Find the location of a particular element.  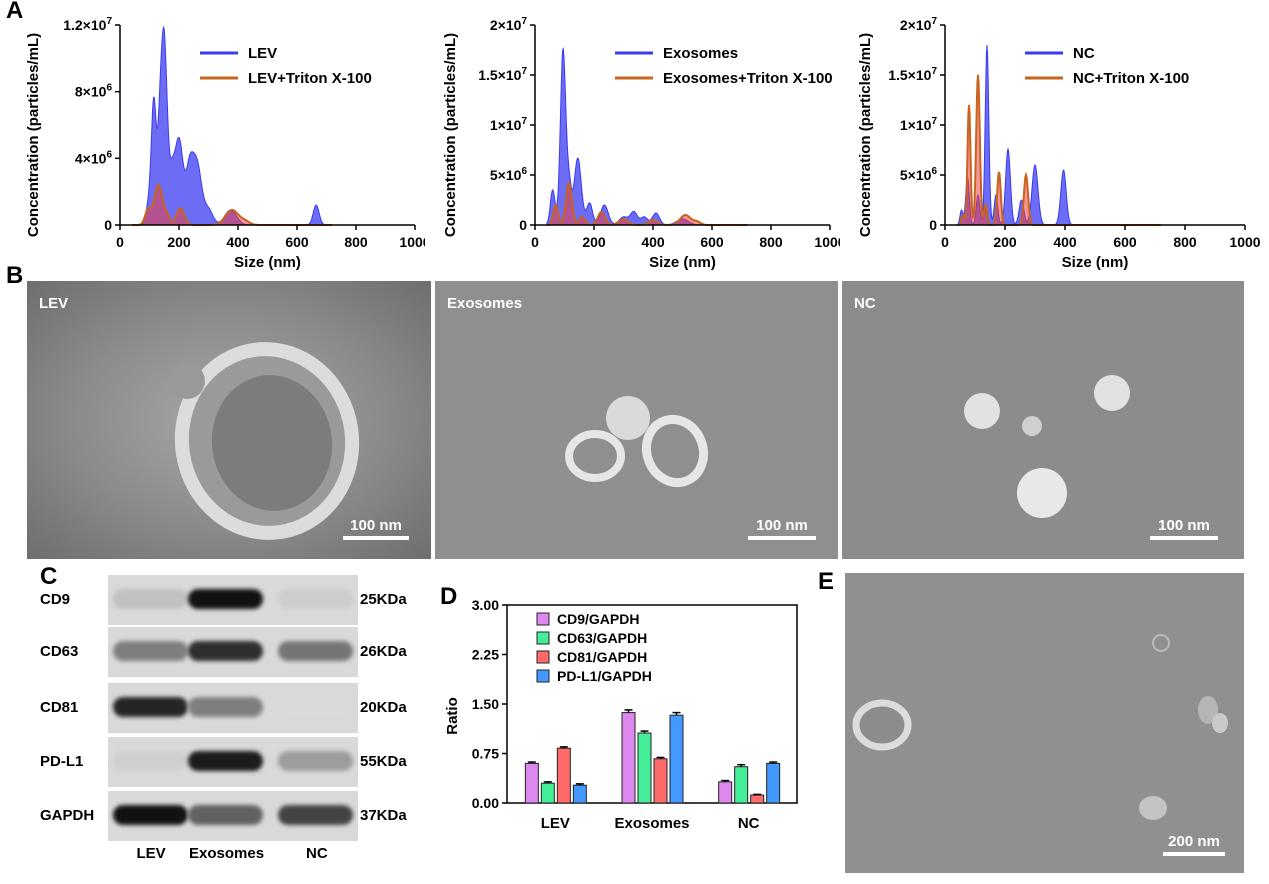

exosome-vesicles is located at coordinates (636, 442).